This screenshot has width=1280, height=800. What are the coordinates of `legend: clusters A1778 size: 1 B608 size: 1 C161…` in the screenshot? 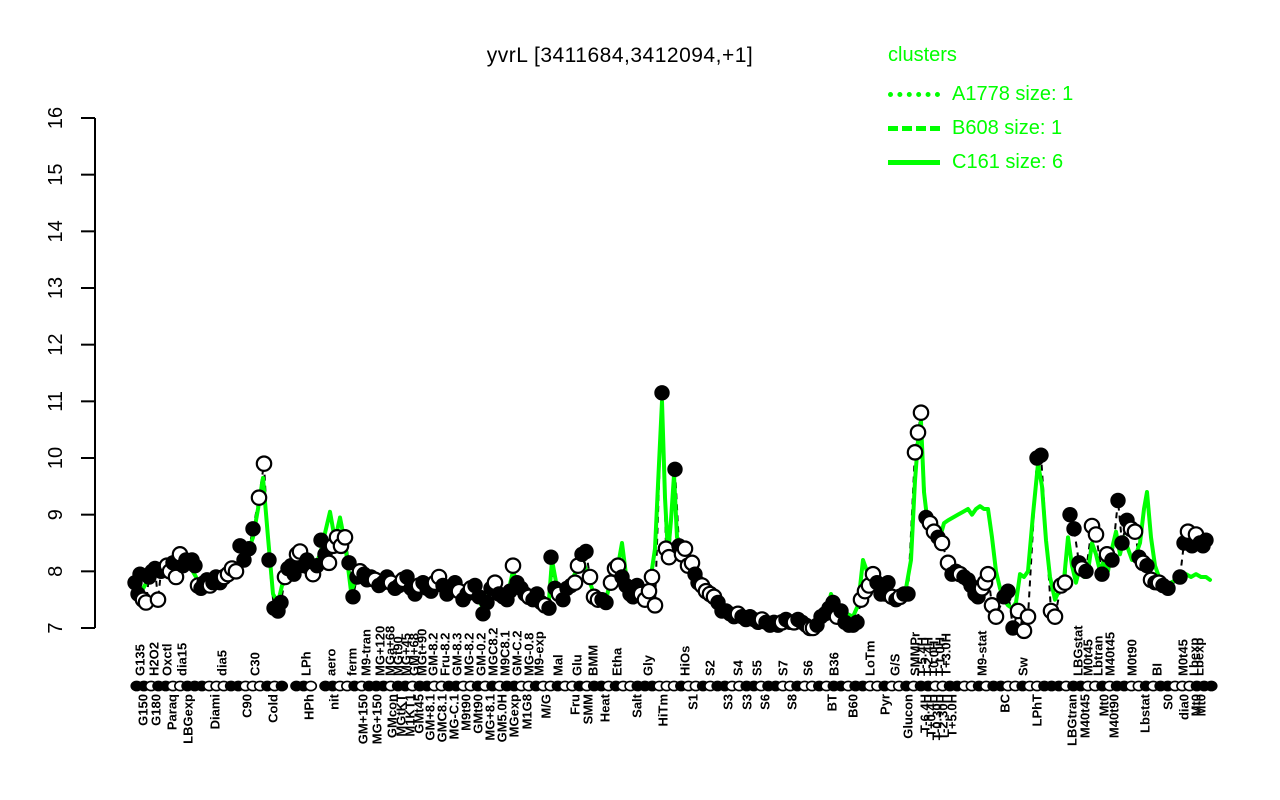 It's located at (980, 111).